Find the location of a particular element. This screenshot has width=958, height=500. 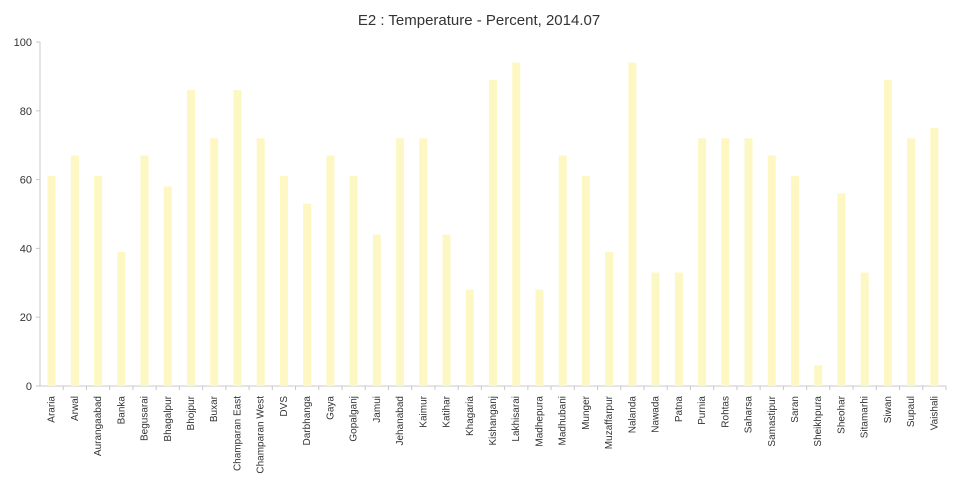

x-tick-label: Champaran West is located at coordinates (261, 435).